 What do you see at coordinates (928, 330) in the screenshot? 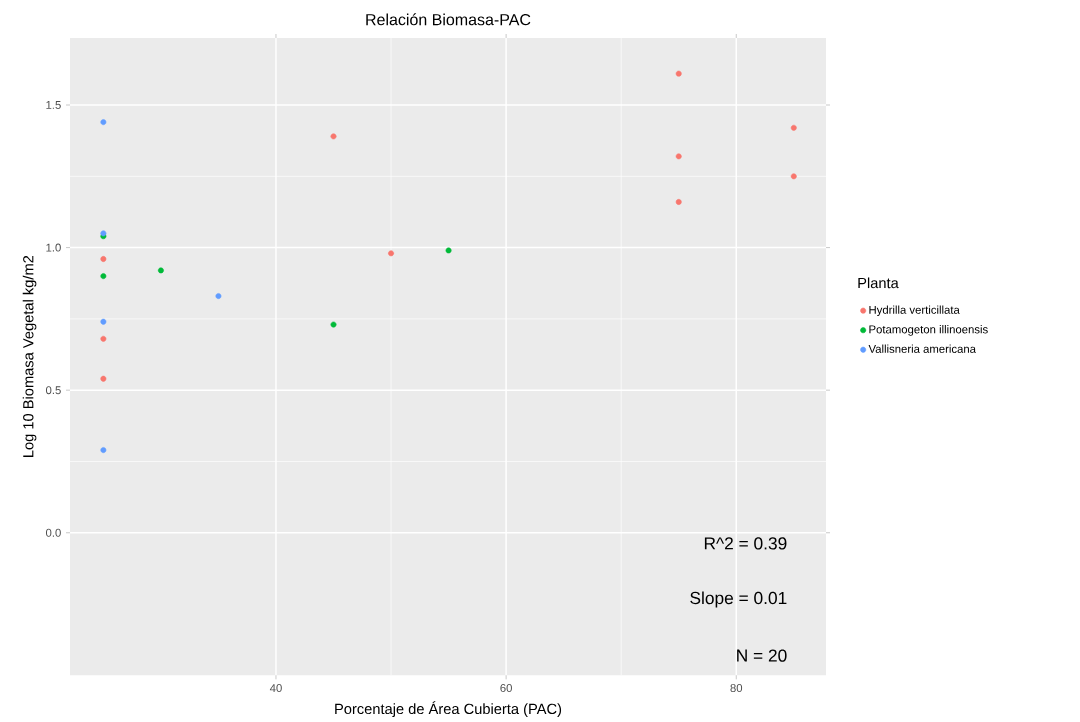
I see `legend-label: Potamogeton illinoensis` at bounding box center [928, 330].